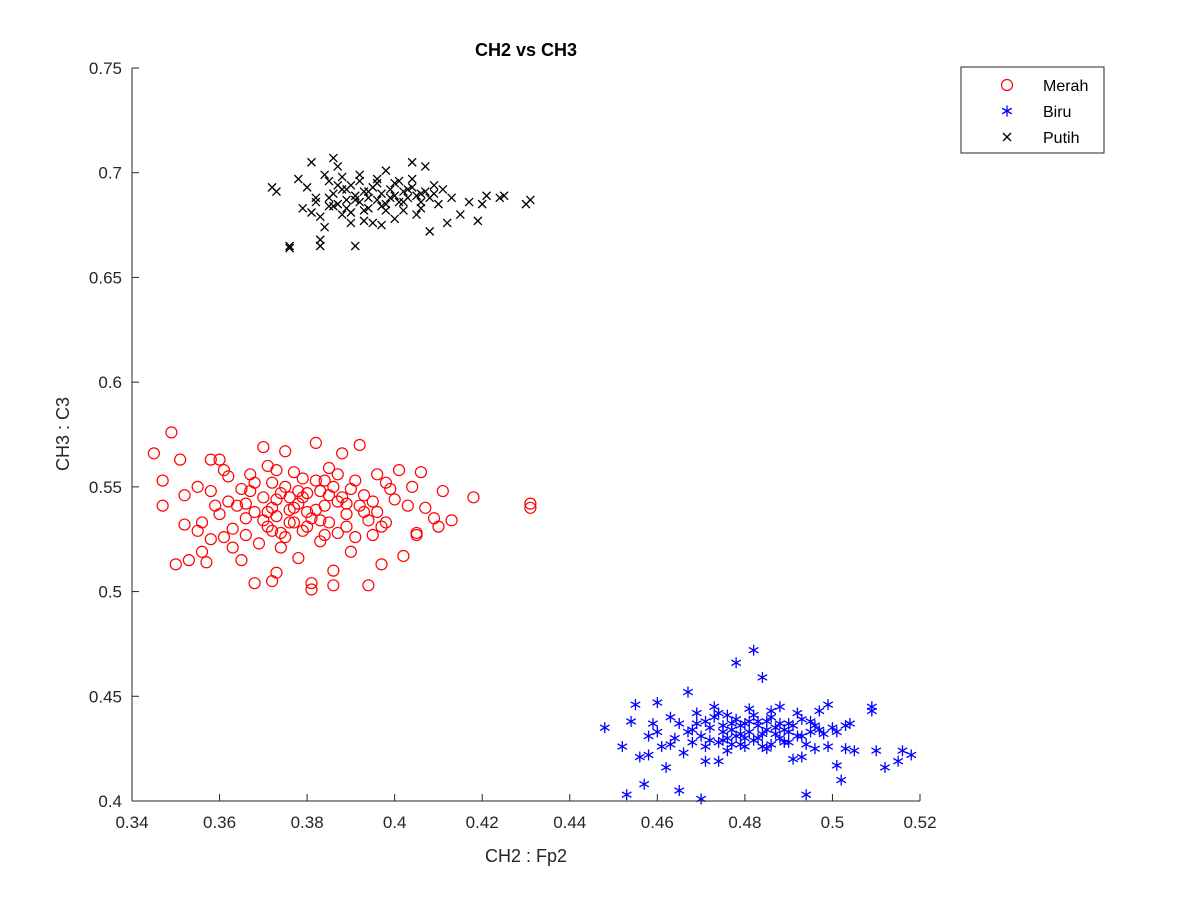 This screenshot has width=1200, height=900. Describe the element at coordinates (131, 822) in the screenshot. I see `x-tick-label: 0.34` at that location.